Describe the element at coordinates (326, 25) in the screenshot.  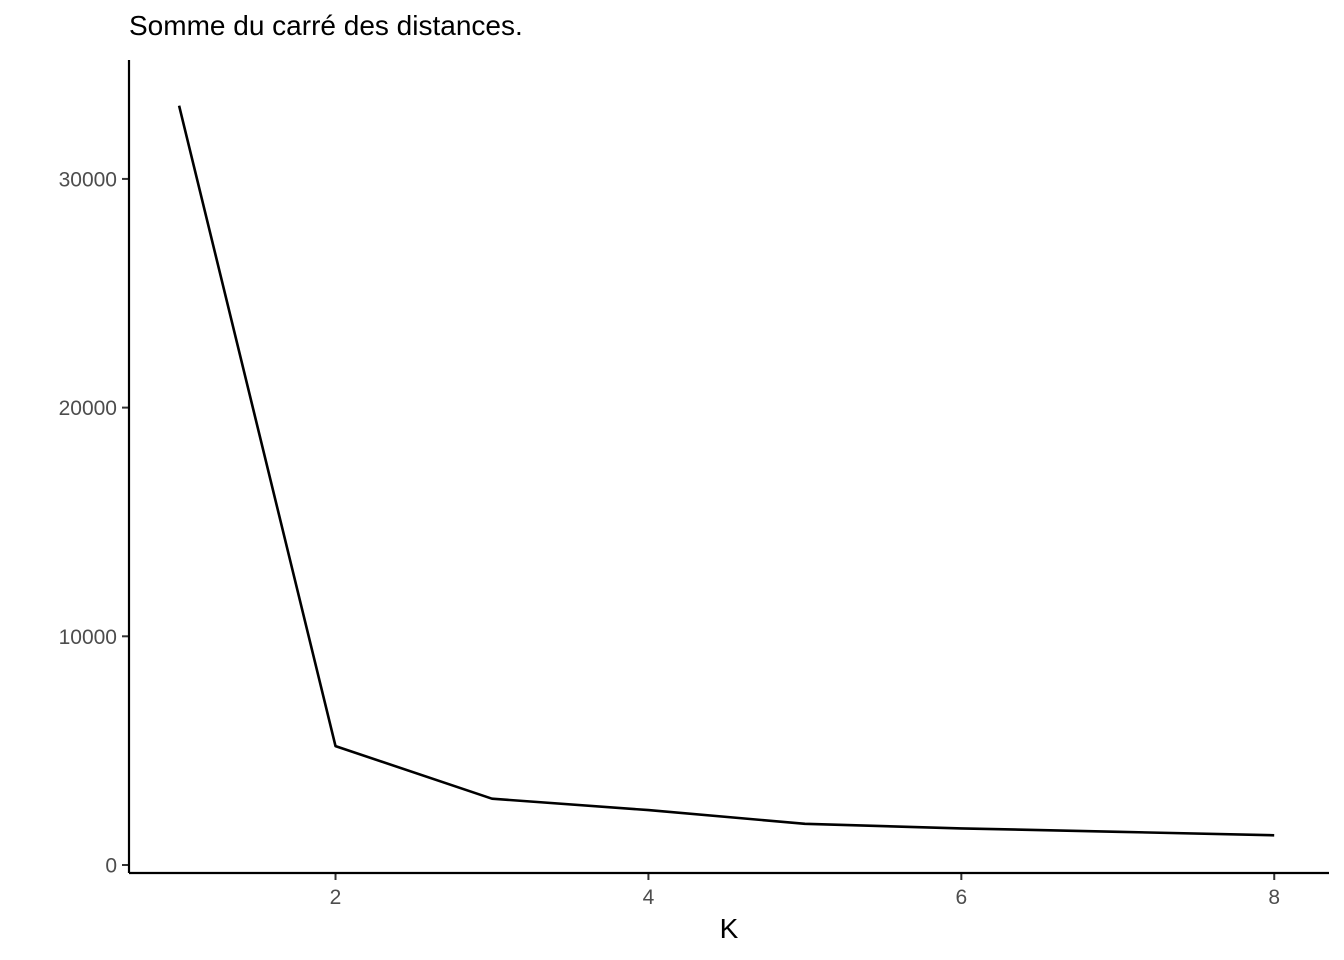
I see `chart-title: Somme du carré des distances.` at that location.